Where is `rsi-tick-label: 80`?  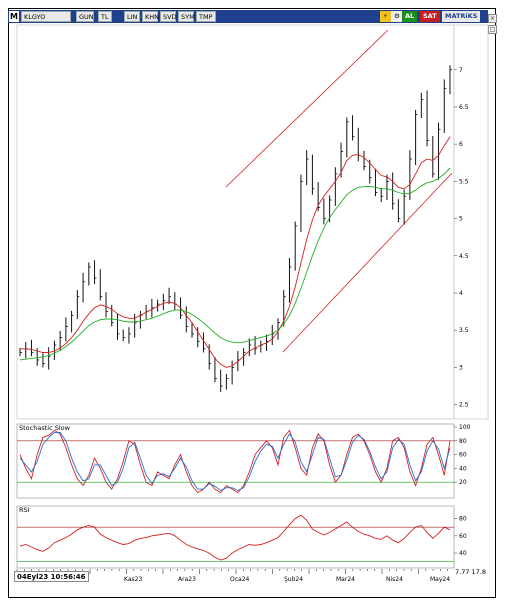 rsi-tick-label: 80 is located at coordinates (463, 519).